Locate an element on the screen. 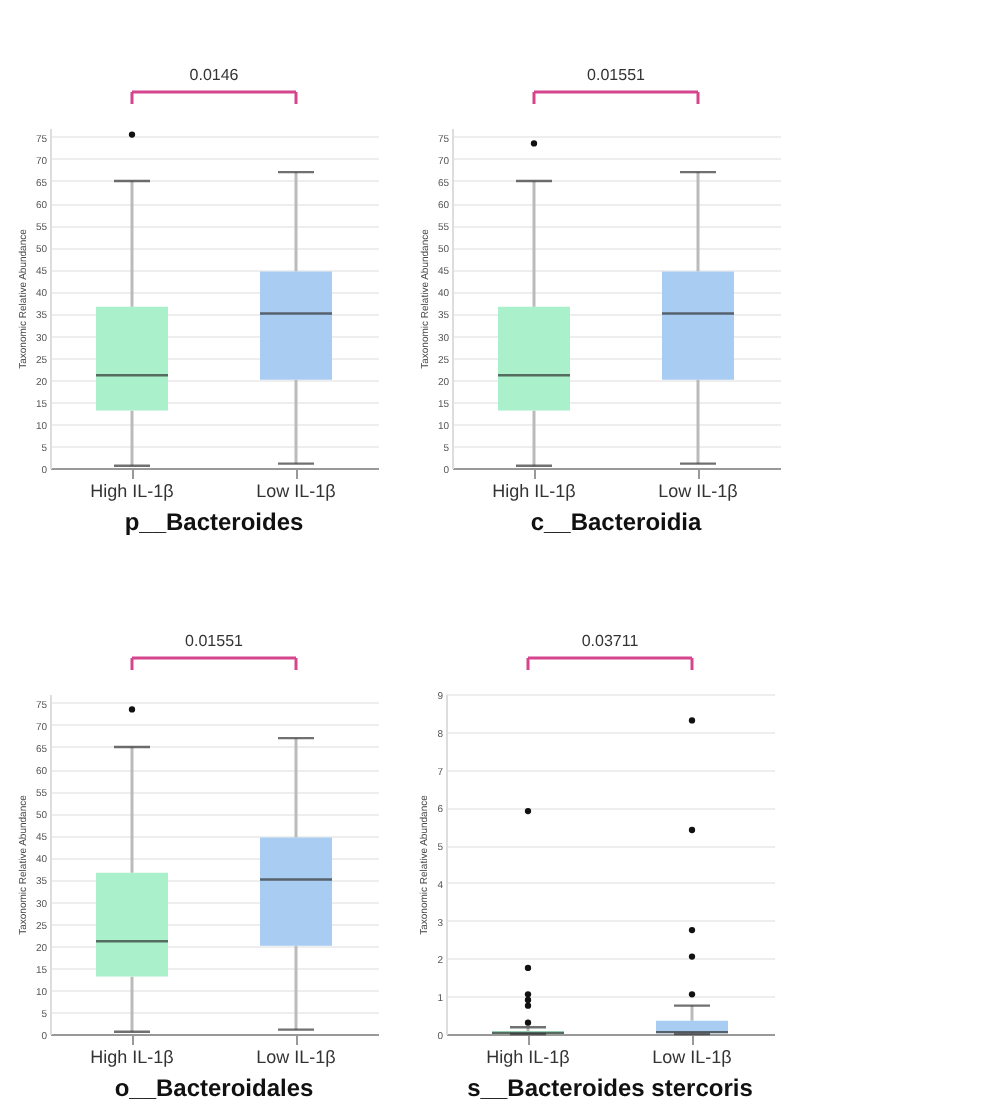 The image size is (992, 1118). text: 0.03711 is located at coordinates (610, 641).